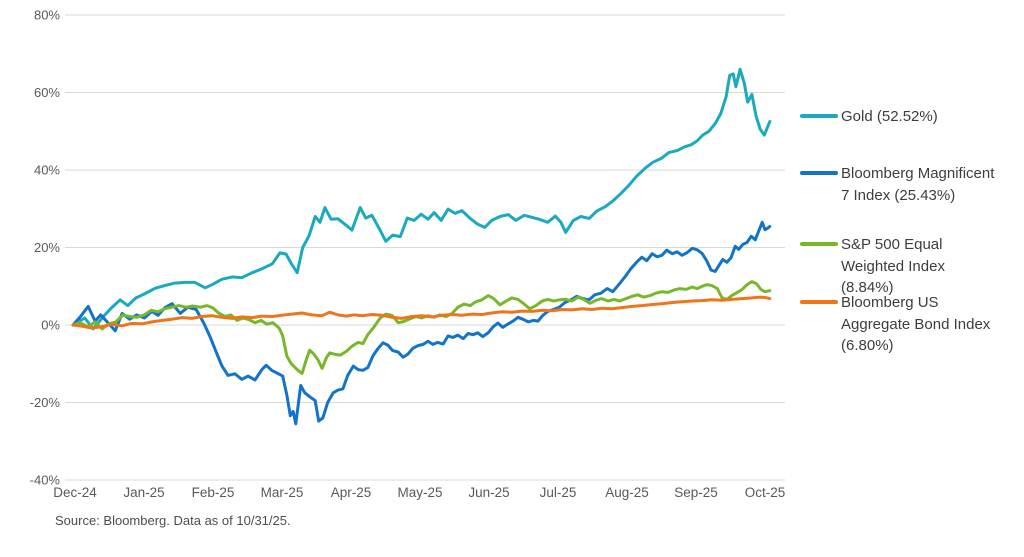 The width and height of the screenshot is (1024, 557). Describe the element at coordinates (45, 402) in the screenshot. I see `y-axis-tick-label: -20%` at that location.